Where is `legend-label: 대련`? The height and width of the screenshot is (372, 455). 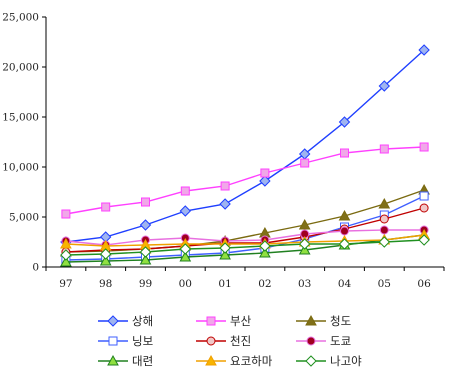 legend-label: 대련 is located at coordinates (142, 361).